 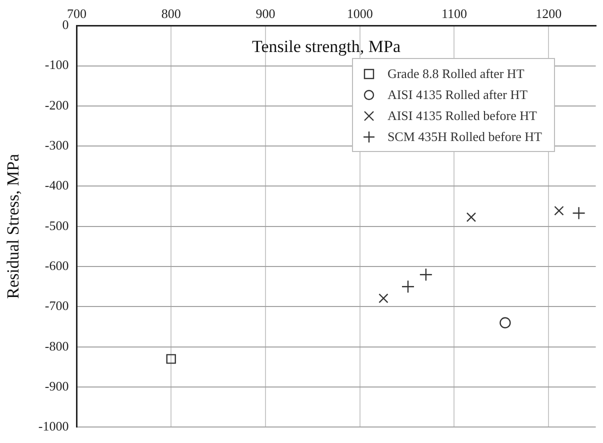 I want to click on x-tick-label: 1000, so click(x=359, y=14).